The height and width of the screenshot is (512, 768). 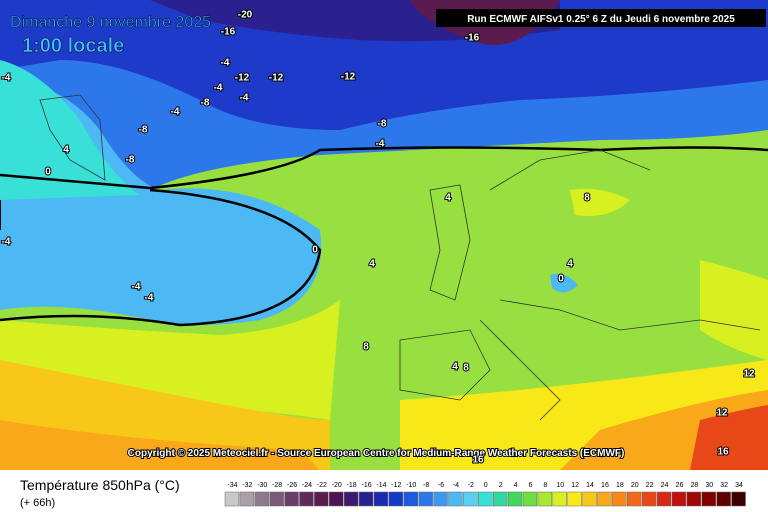 I want to click on contour-label: -20, so click(x=245, y=15).